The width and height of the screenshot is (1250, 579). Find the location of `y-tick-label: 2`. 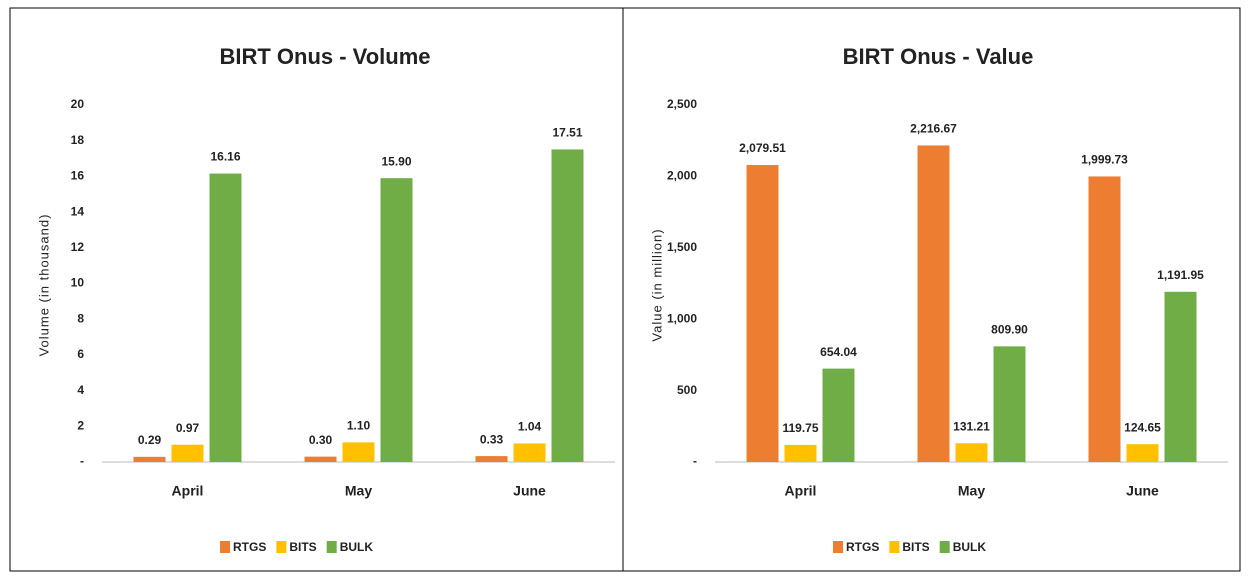

y-tick-label: 2 is located at coordinates (80, 425).